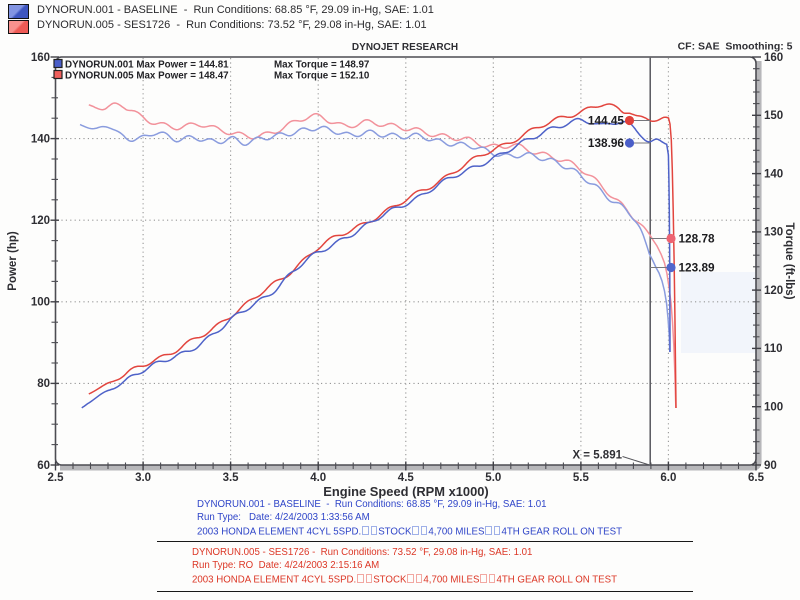  Describe the element at coordinates (147, 75) in the screenshot. I see `svg-text: DYNORUN.005 Max Power = 148.47` at that location.